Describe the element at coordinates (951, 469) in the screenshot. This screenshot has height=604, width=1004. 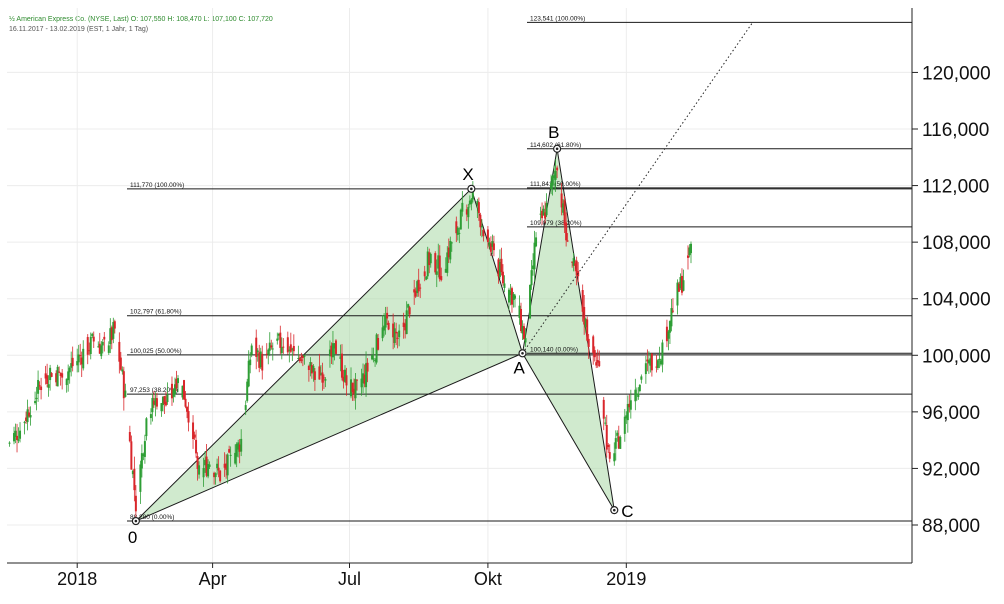
I see `y-tick-label: 92,000` at that location.